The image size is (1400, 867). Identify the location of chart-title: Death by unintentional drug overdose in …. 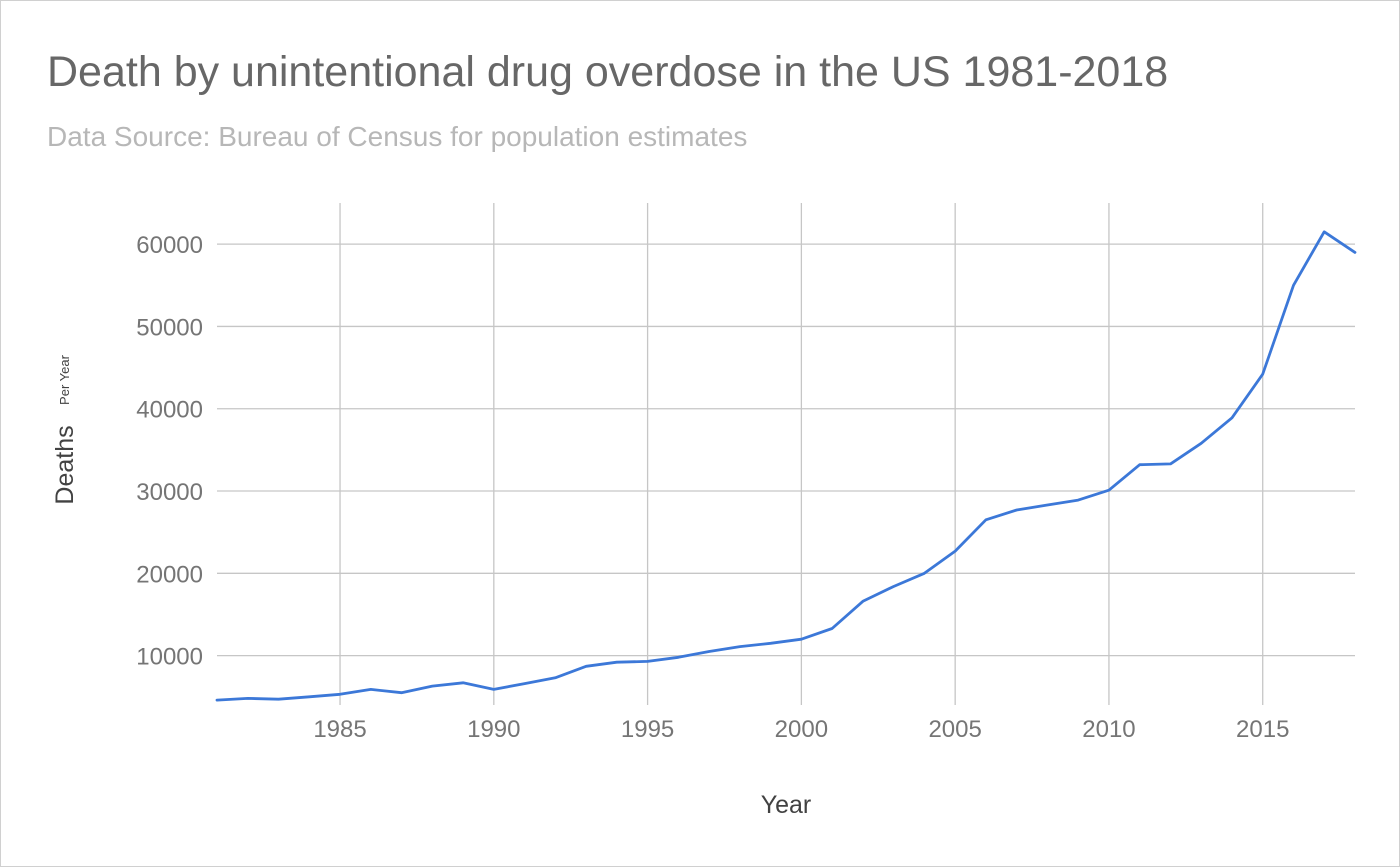
(608, 72).